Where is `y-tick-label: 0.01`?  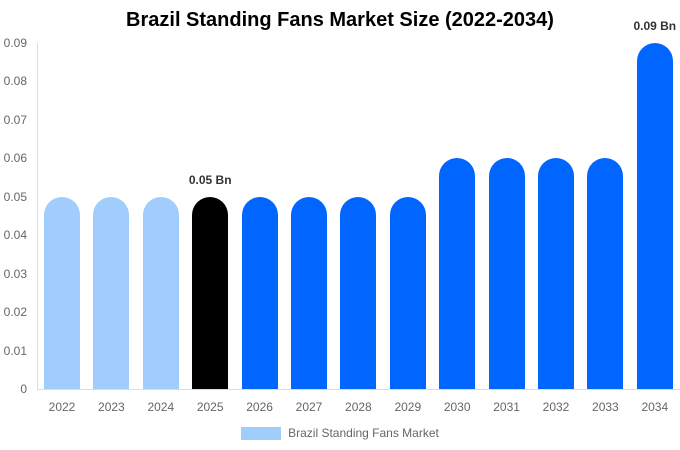 y-tick-label: 0.01 is located at coordinates (15, 350).